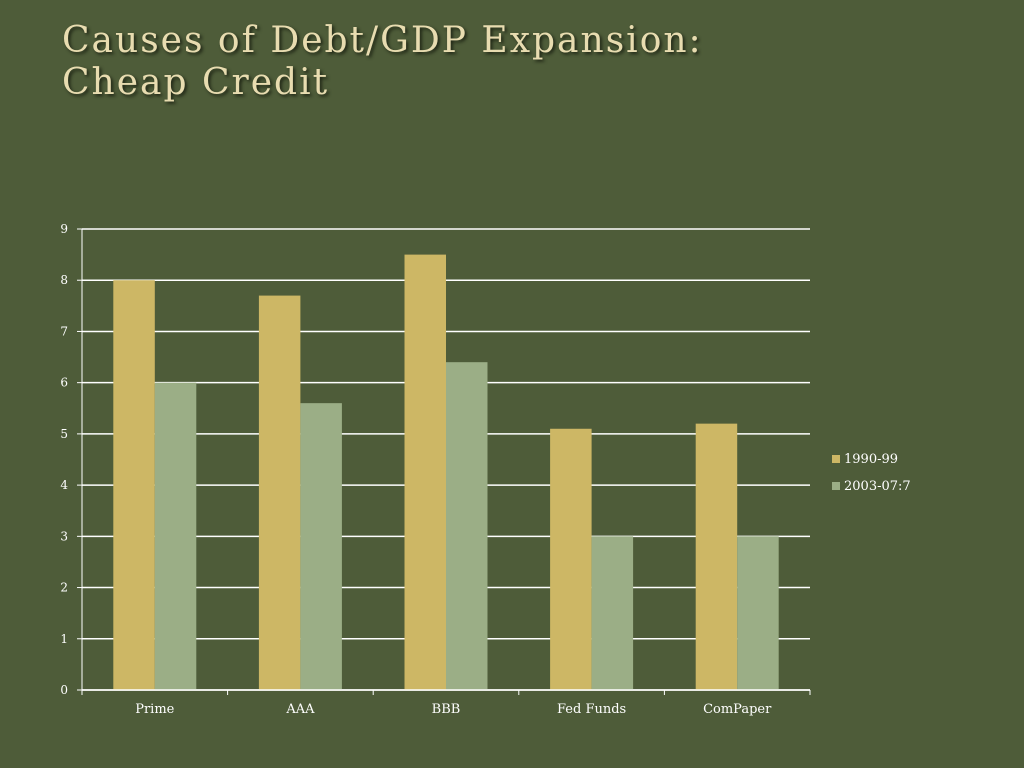 The width and height of the screenshot is (1024, 768). Describe the element at coordinates (467, 526) in the screenshot. I see `bar-series-2-bbb` at that location.